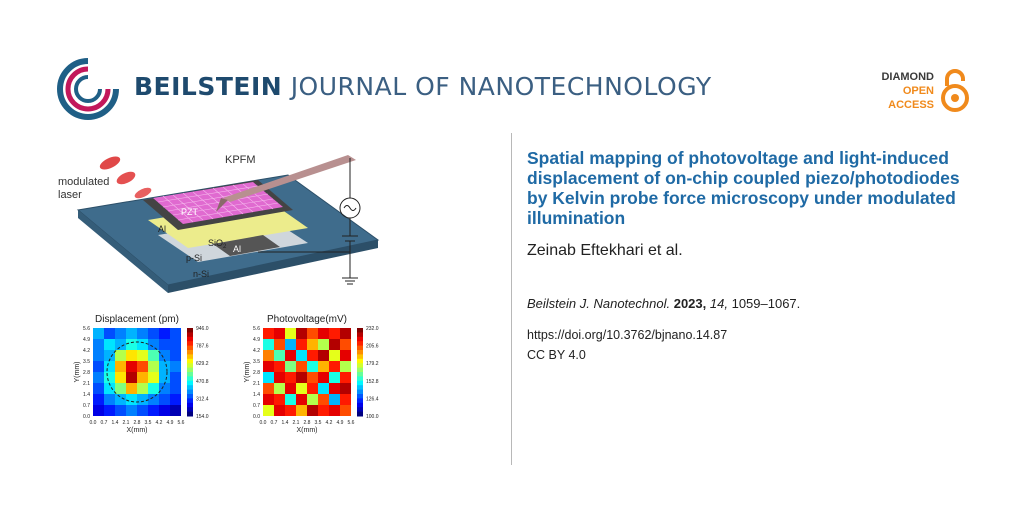 This screenshot has width=1024, height=512. I want to click on citation-volume: 14,, so click(718, 303).